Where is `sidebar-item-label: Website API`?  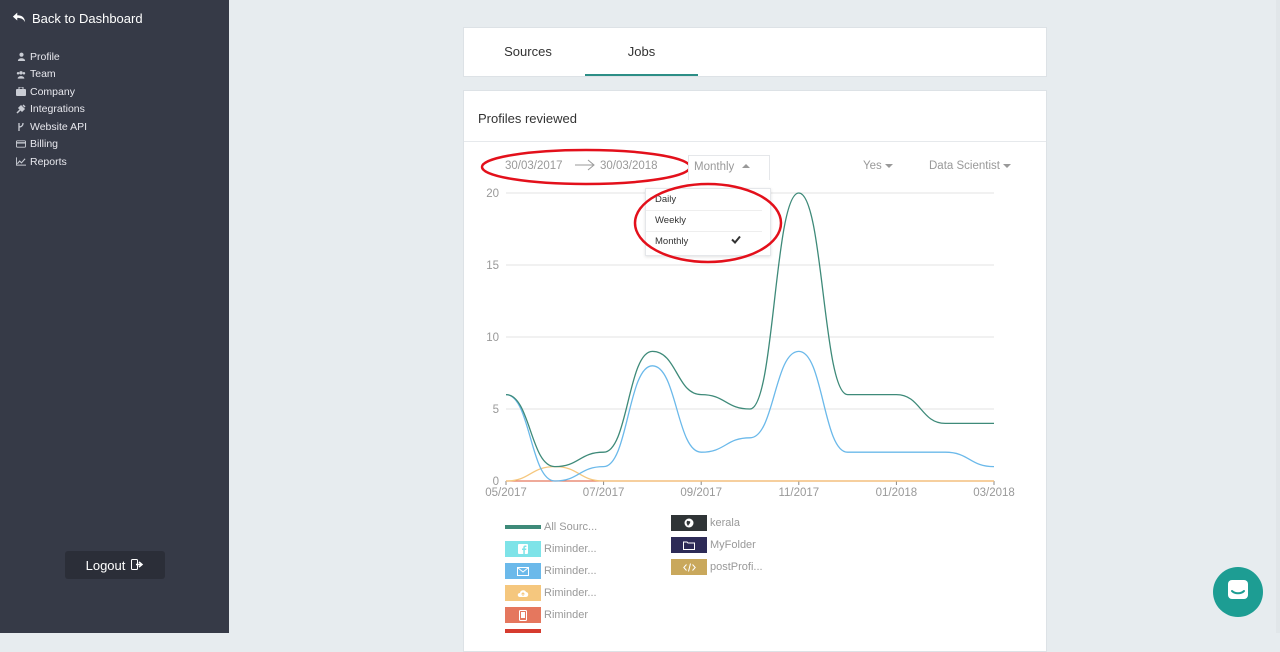 sidebar-item-label: Website API is located at coordinates (59, 126).